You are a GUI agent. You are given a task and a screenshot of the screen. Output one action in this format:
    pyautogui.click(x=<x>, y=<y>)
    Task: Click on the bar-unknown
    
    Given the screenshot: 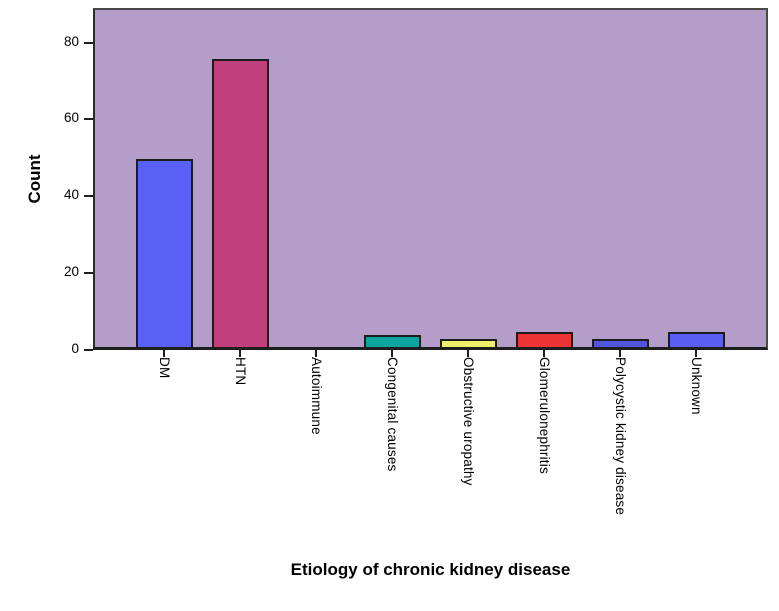 What is the action you would take?
    pyautogui.click(x=696, y=339)
    